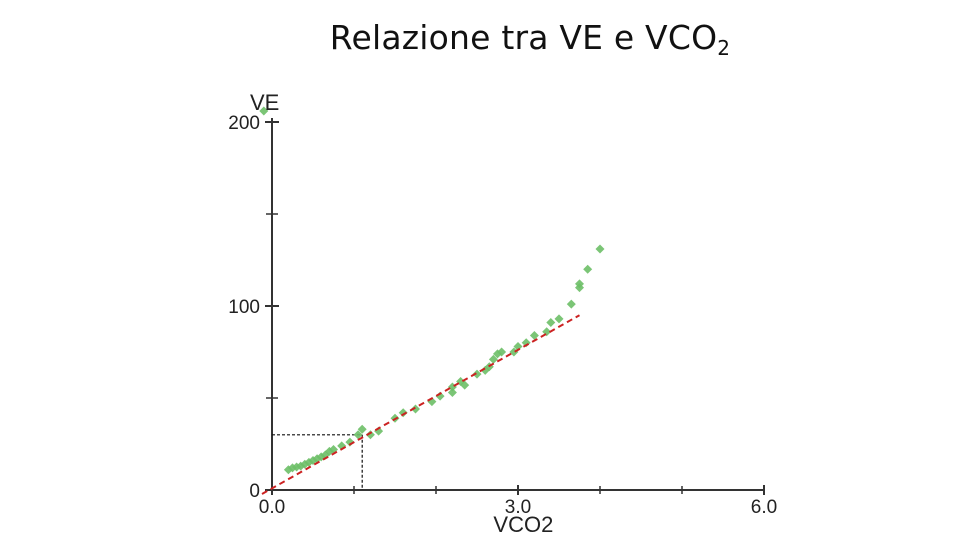  What do you see at coordinates (317, 462) in the screenshot?
I see `reference-lines` at bounding box center [317, 462].